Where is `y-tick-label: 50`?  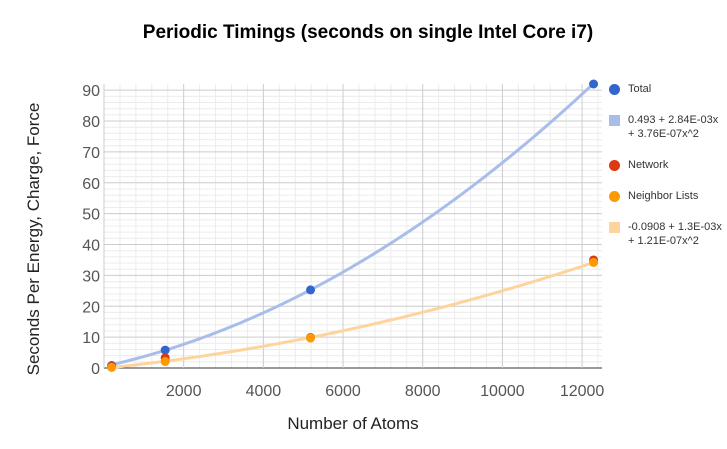 y-tick-label: 50 is located at coordinates (91, 215).